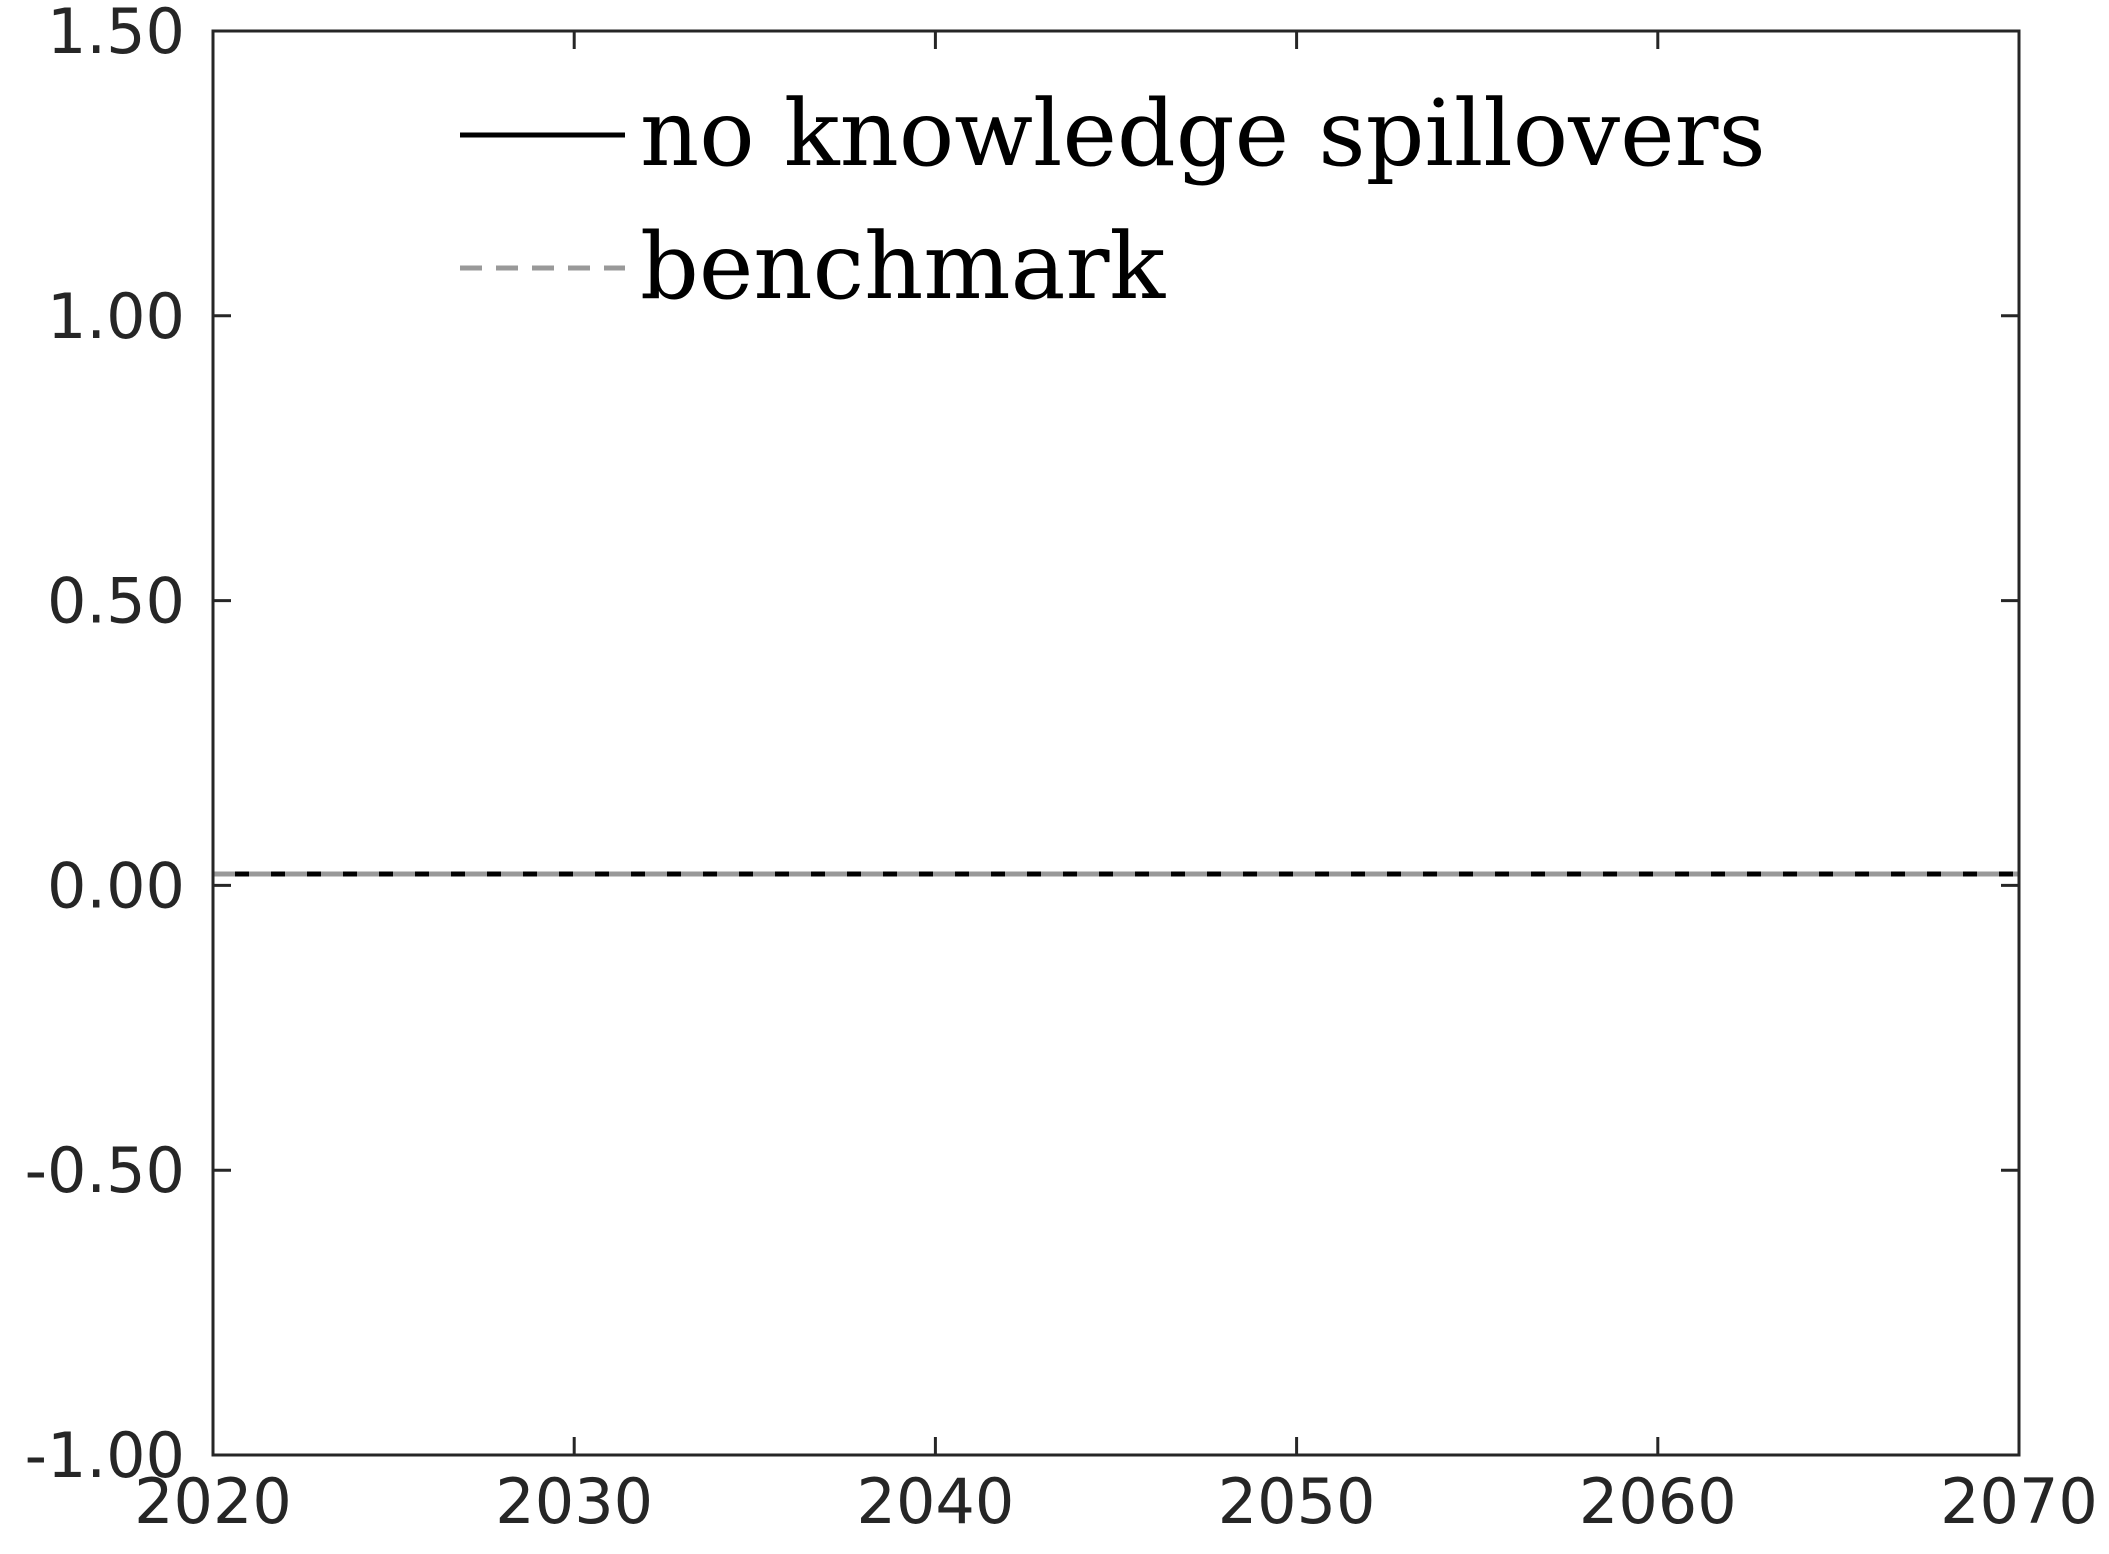  What do you see at coordinates (116, 601) in the screenshot?
I see `y-tick-label: 0.50` at bounding box center [116, 601].